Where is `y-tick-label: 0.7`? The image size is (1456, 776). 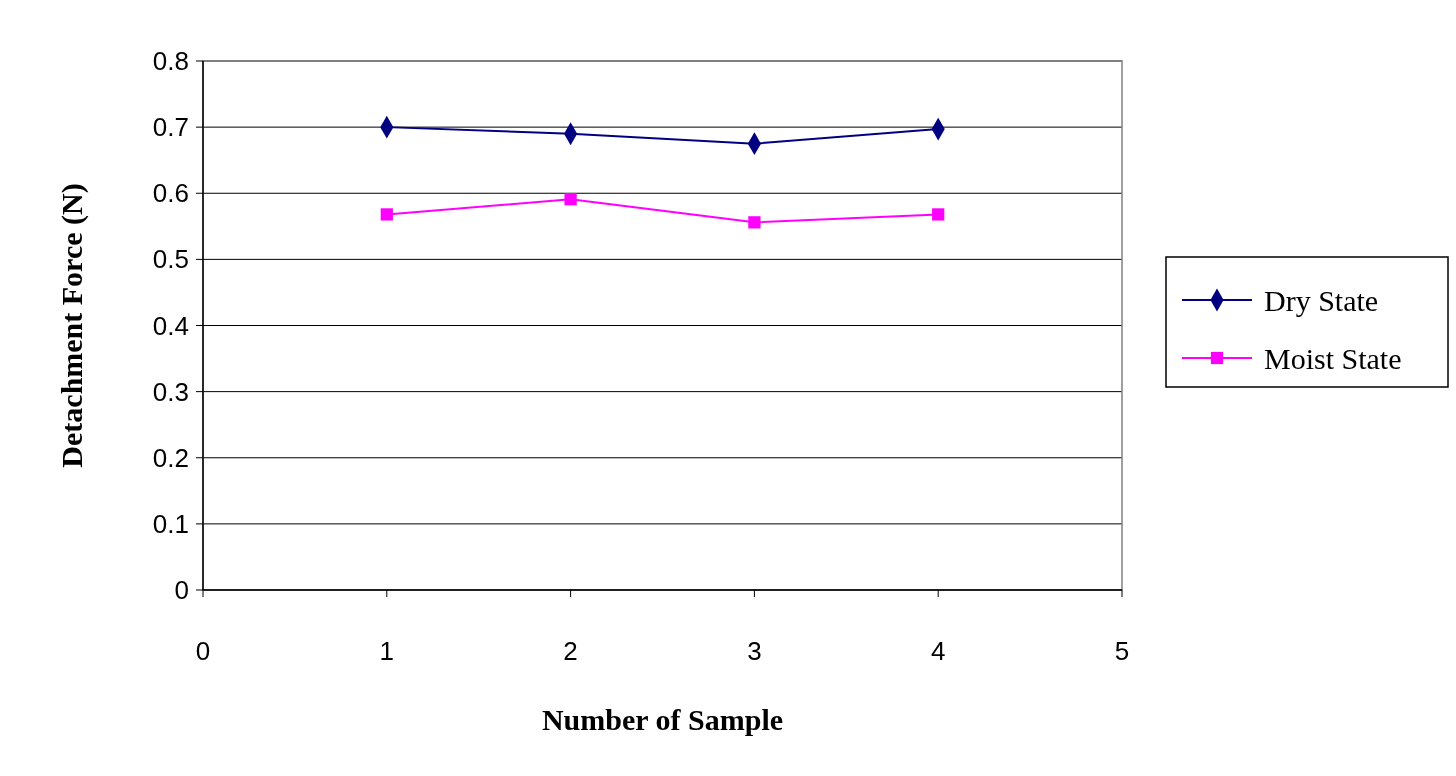 y-tick-label: 0.7 is located at coordinates (170, 127).